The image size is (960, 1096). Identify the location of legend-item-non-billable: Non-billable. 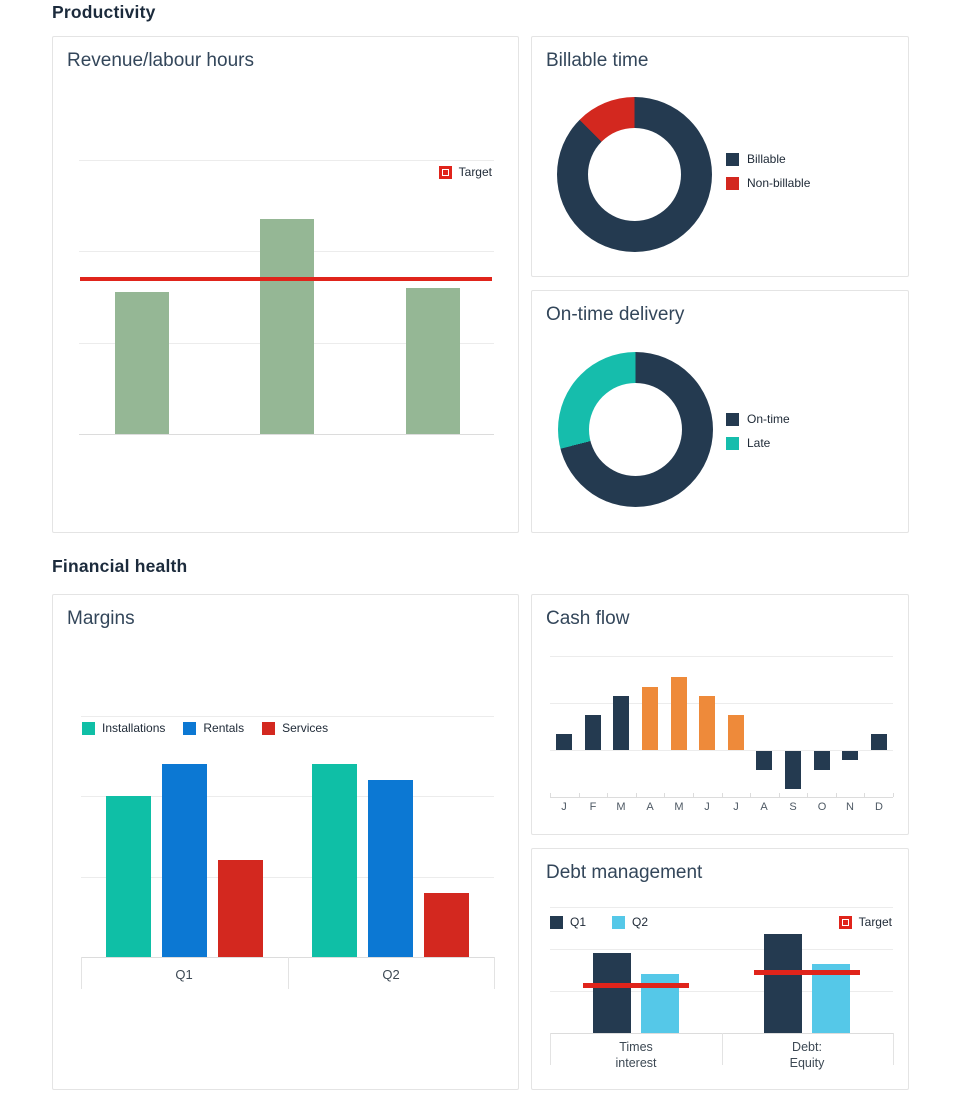
(768, 183).